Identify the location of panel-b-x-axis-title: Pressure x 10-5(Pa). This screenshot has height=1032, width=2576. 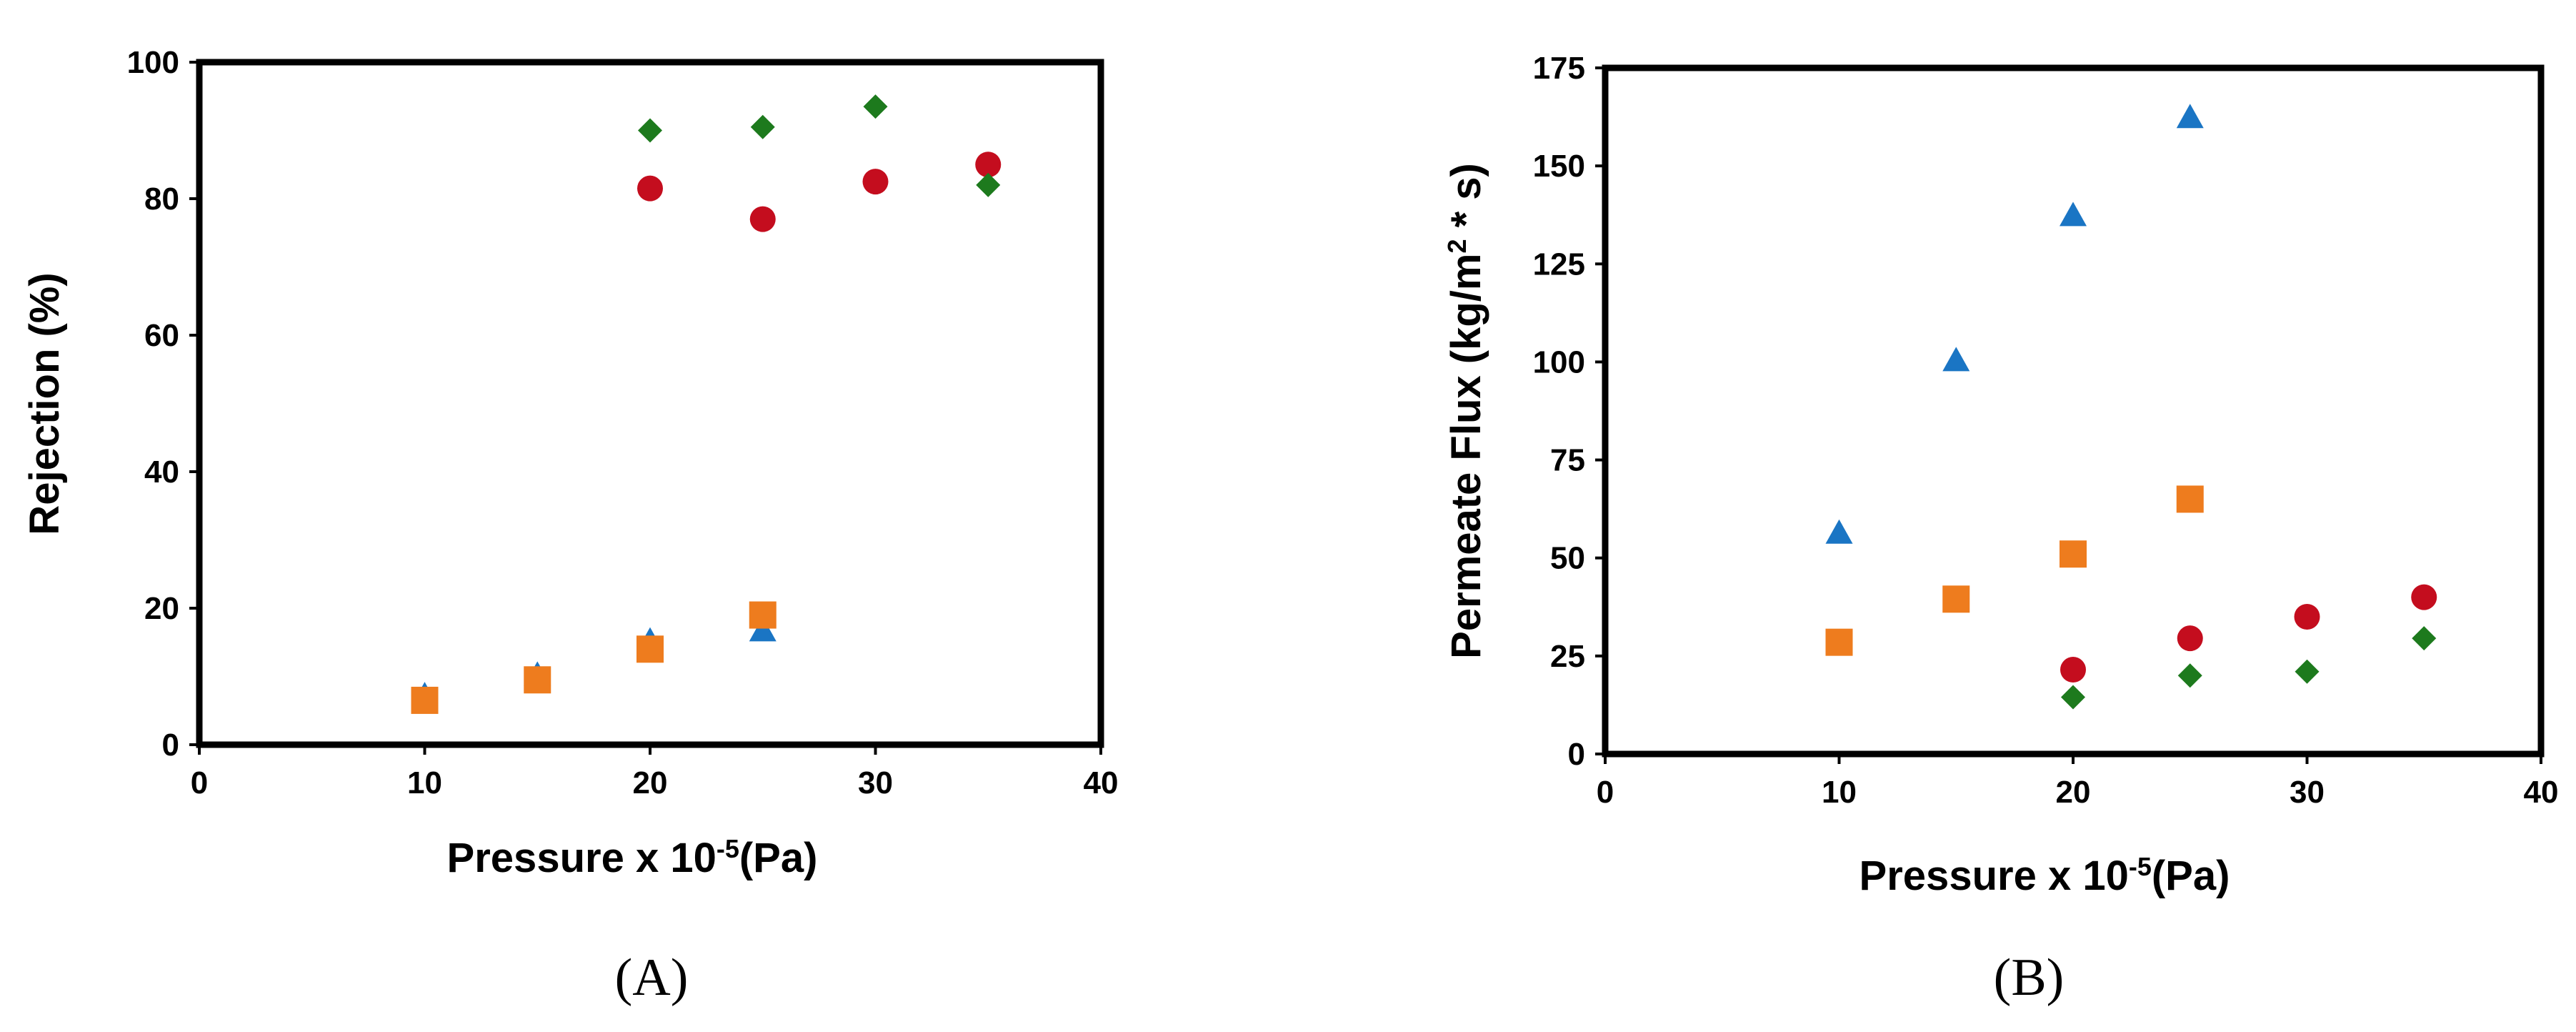
(2045, 875).